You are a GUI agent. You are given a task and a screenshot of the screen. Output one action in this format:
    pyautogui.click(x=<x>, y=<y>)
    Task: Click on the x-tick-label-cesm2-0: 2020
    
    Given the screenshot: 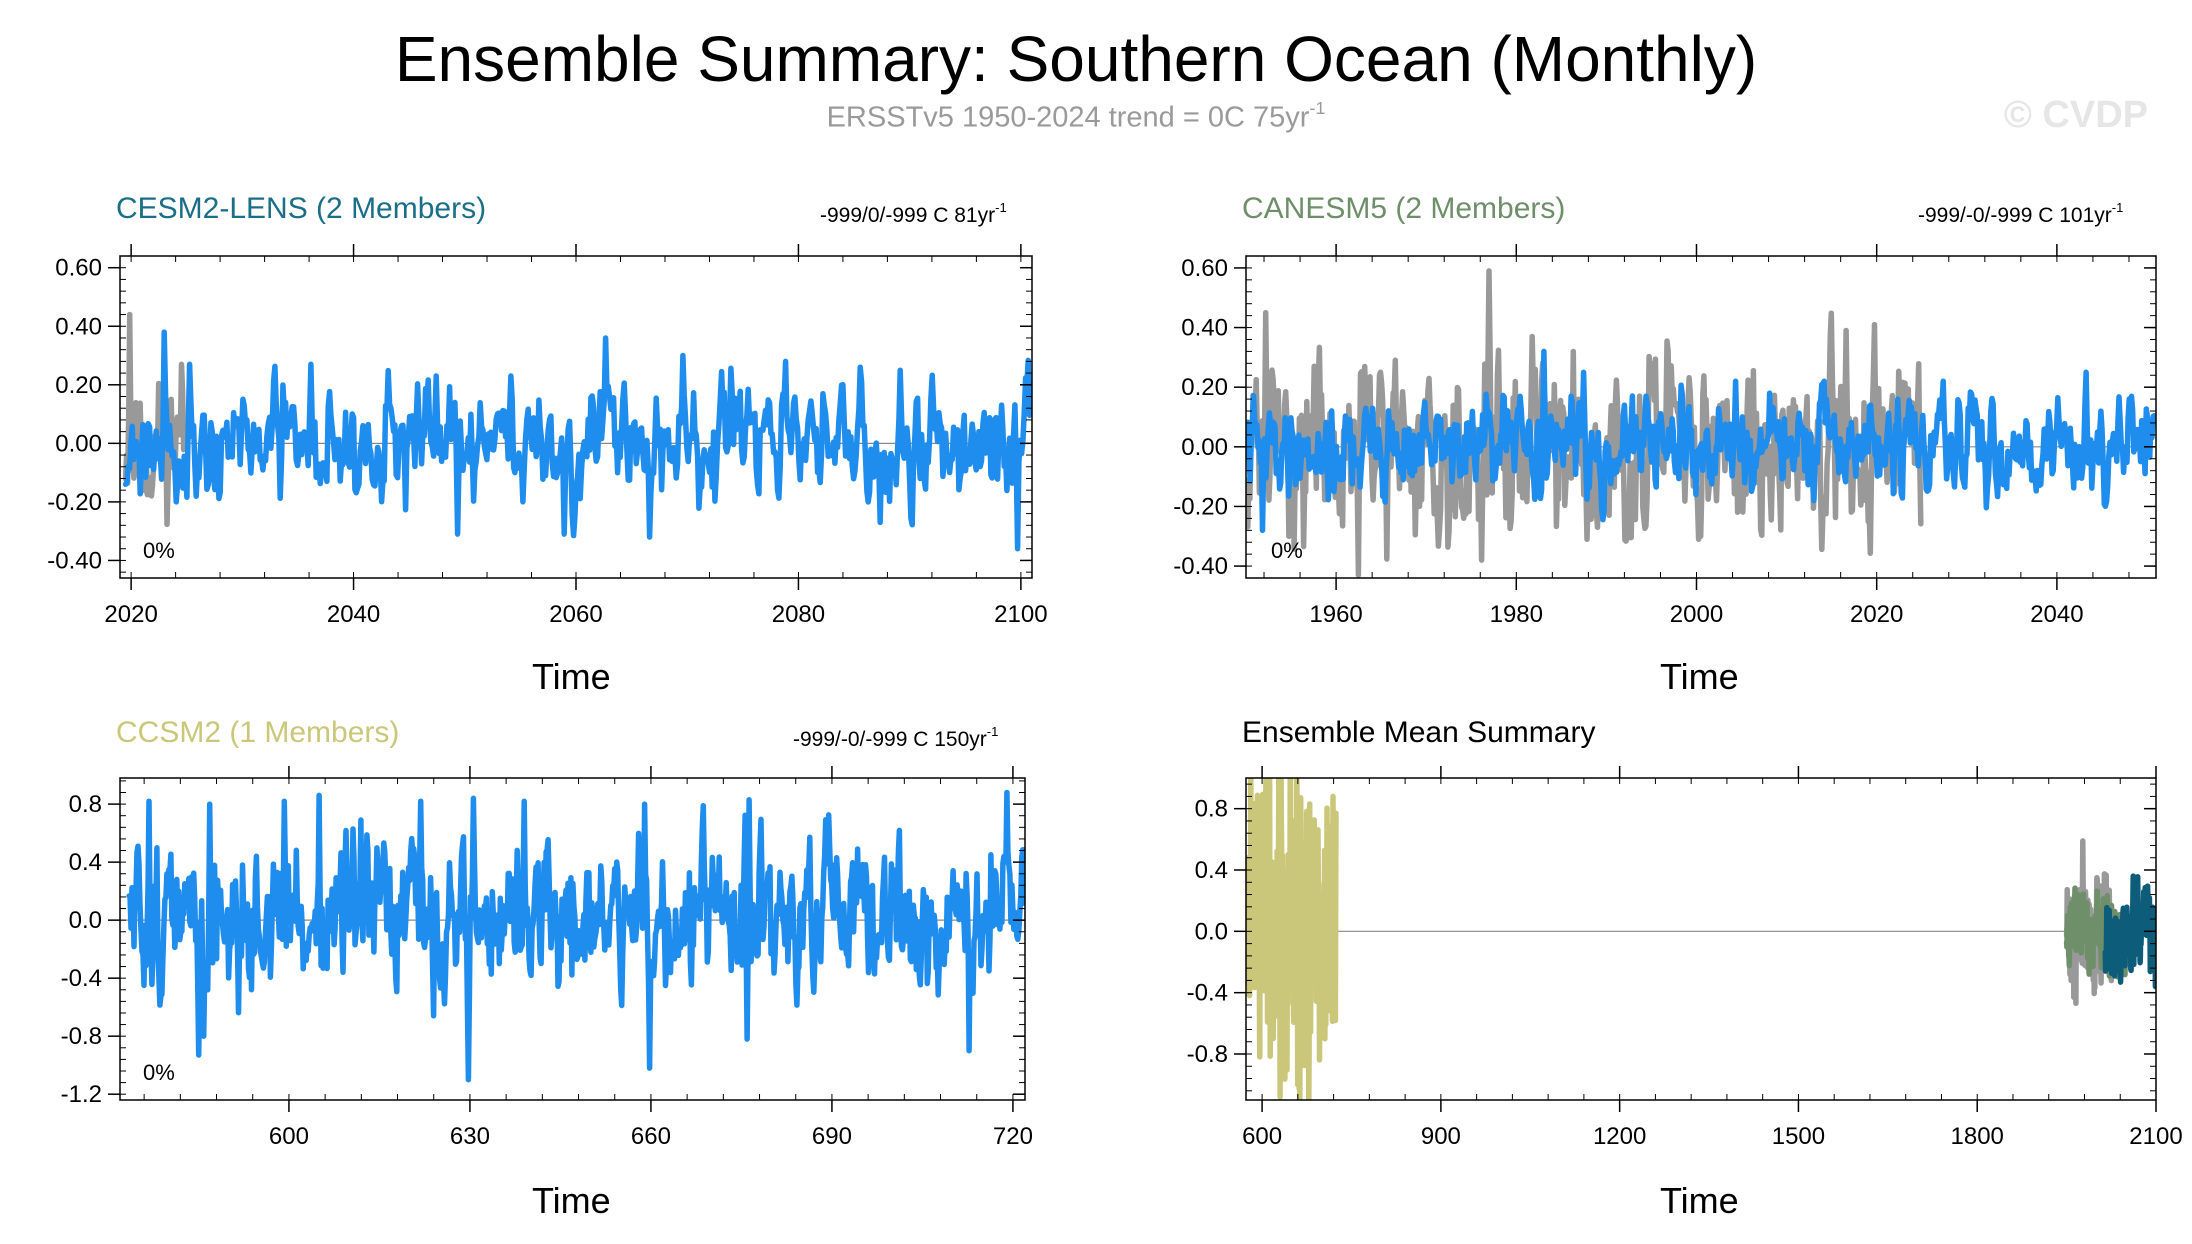 What is the action you would take?
    pyautogui.click(x=130, y=614)
    